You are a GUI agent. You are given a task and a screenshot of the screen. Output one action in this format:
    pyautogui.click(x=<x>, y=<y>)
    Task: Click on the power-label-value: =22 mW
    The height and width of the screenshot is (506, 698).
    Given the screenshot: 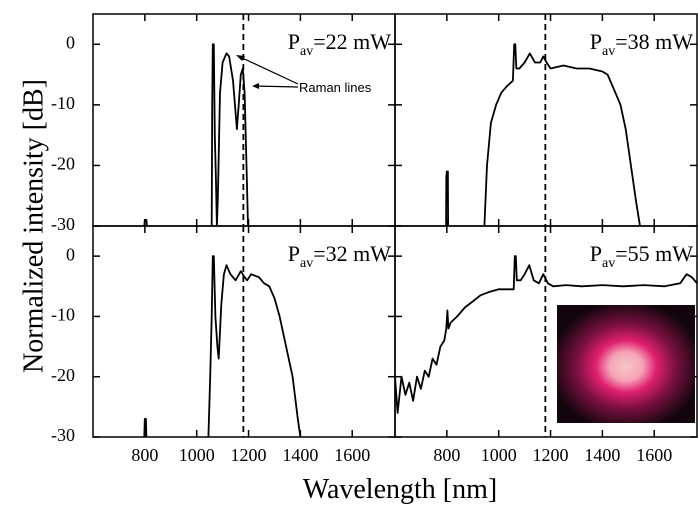 What is the action you would take?
    pyautogui.click(x=352, y=41)
    